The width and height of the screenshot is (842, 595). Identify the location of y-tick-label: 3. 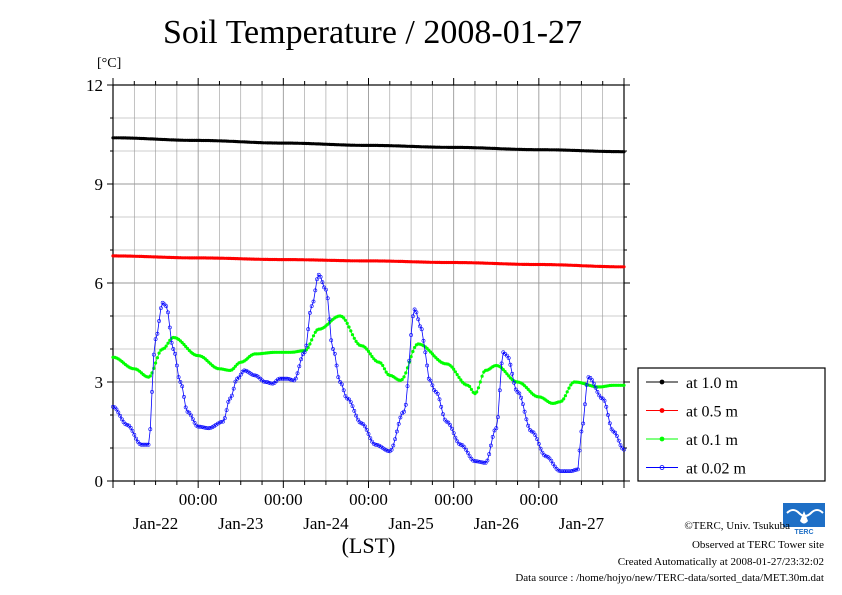
(99, 382).